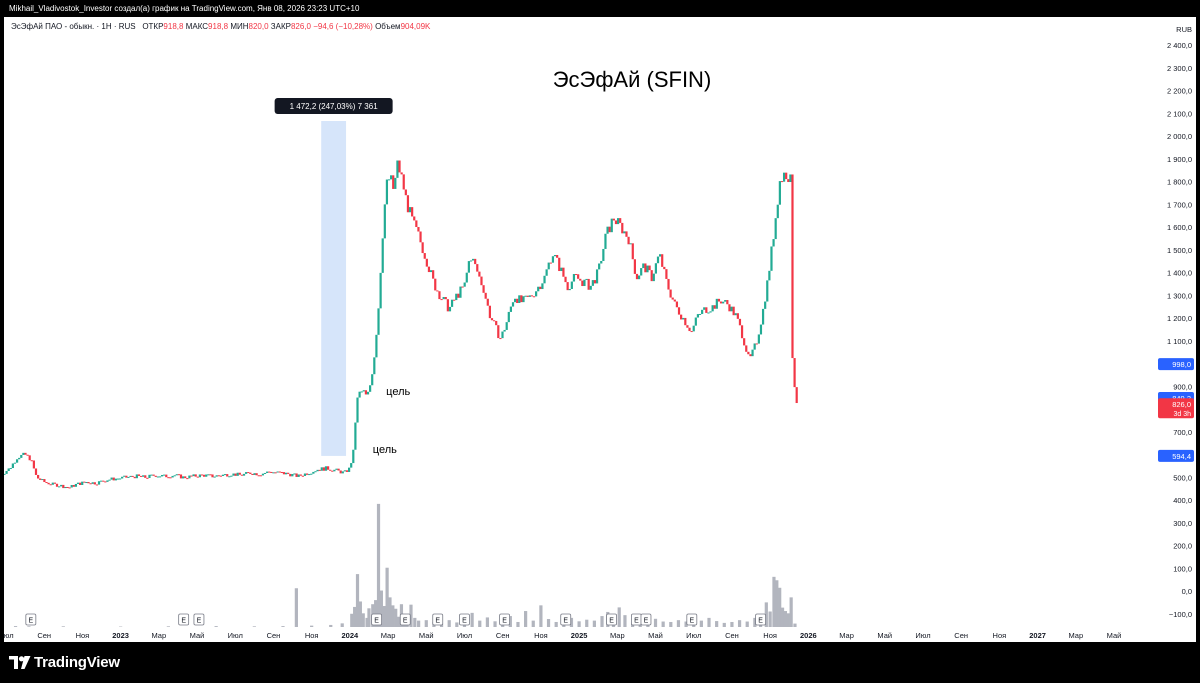 This screenshot has width=1200, height=683. What do you see at coordinates (426, 635) in the screenshot?
I see `x-tick-label: Май` at bounding box center [426, 635].